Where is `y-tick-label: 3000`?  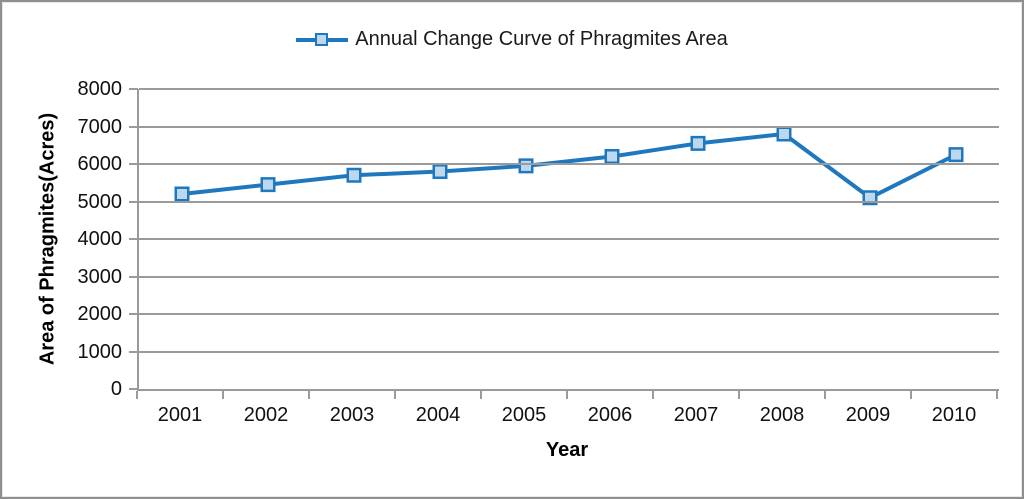
y-tick-label: 3000 is located at coordinates (100, 276).